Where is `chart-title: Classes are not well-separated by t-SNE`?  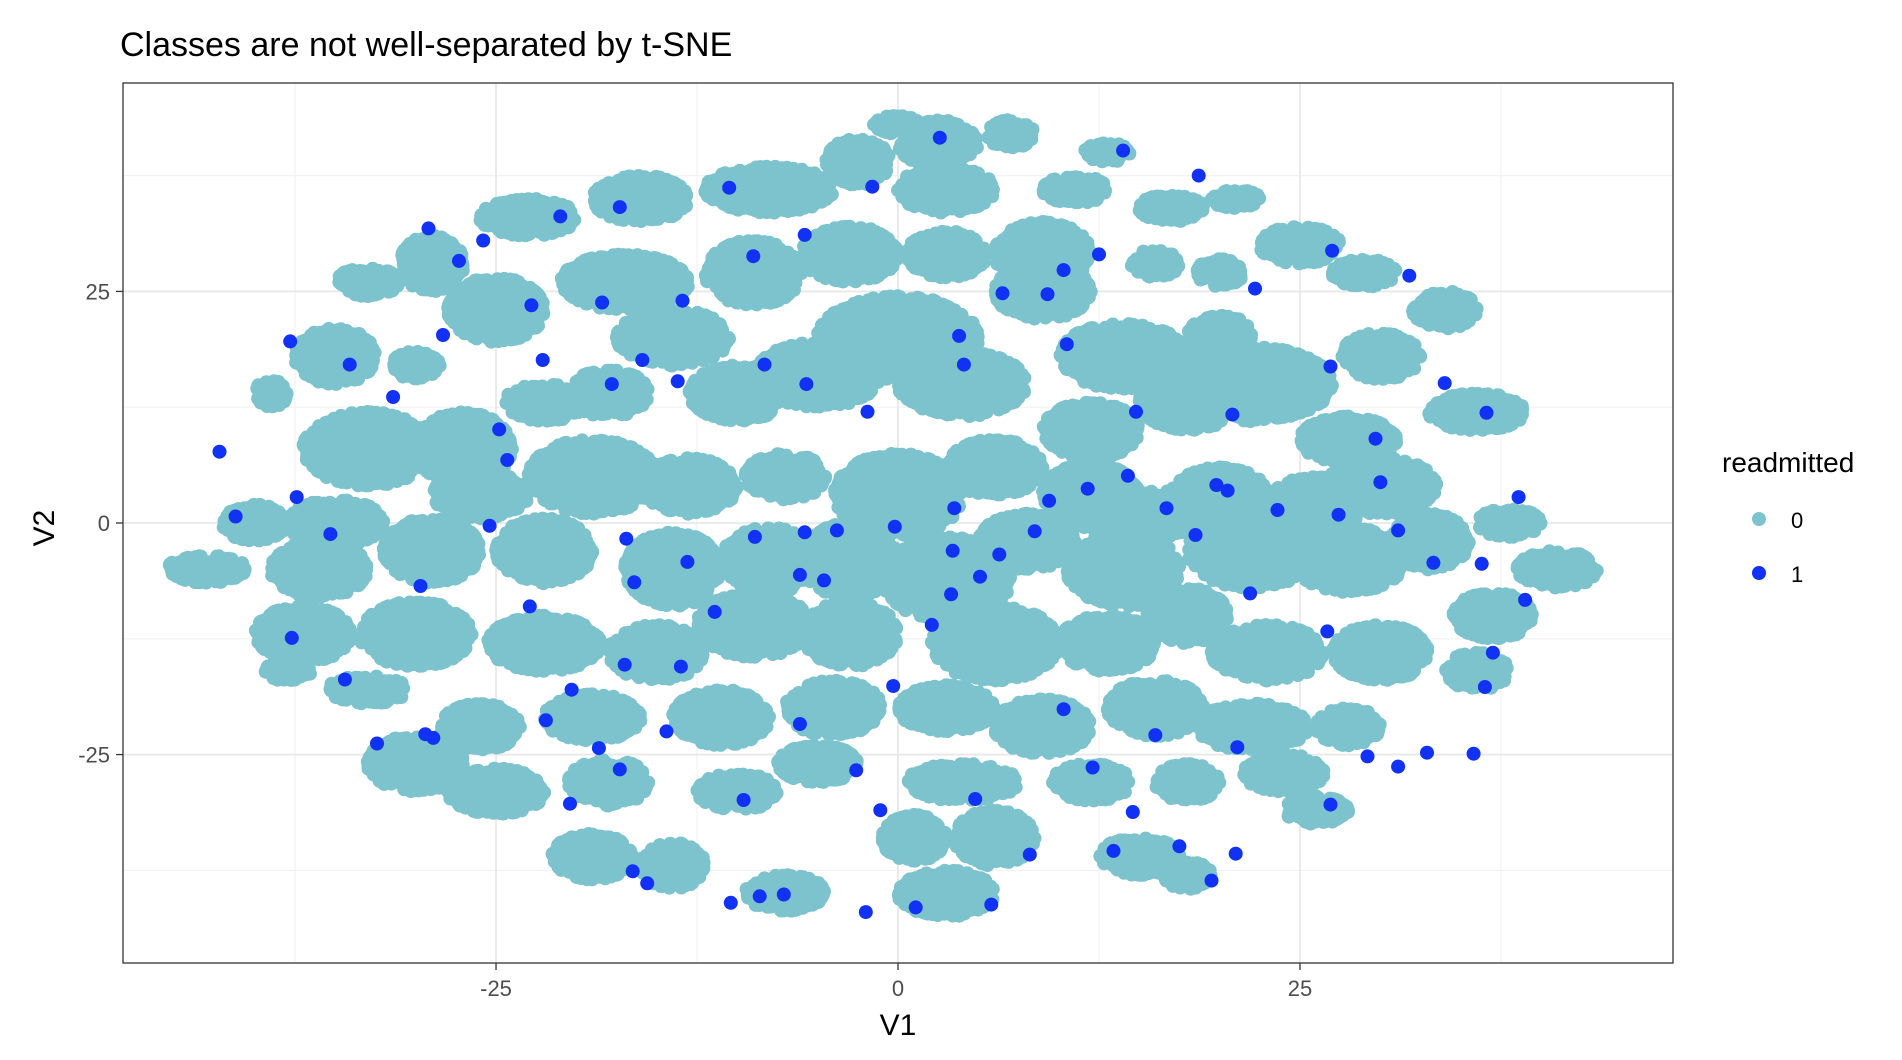 chart-title: Classes are not well-separated by t-SNE is located at coordinates (426, 45).